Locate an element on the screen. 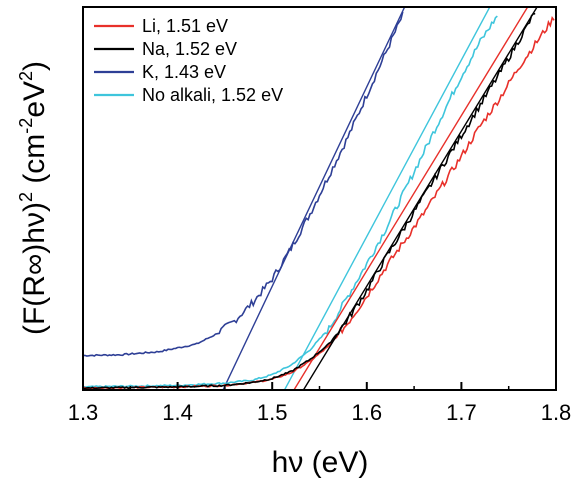 The height and width of the screenshot is (480, 579). y-axis-unit-close: ) is located at coordinates (34, 66).